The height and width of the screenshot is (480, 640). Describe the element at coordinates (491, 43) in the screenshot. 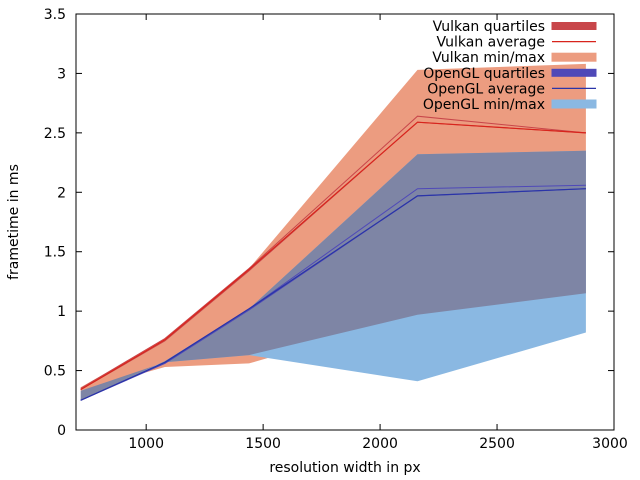

I see `legend-label-vulkan-average: Vulkan average` at that location.